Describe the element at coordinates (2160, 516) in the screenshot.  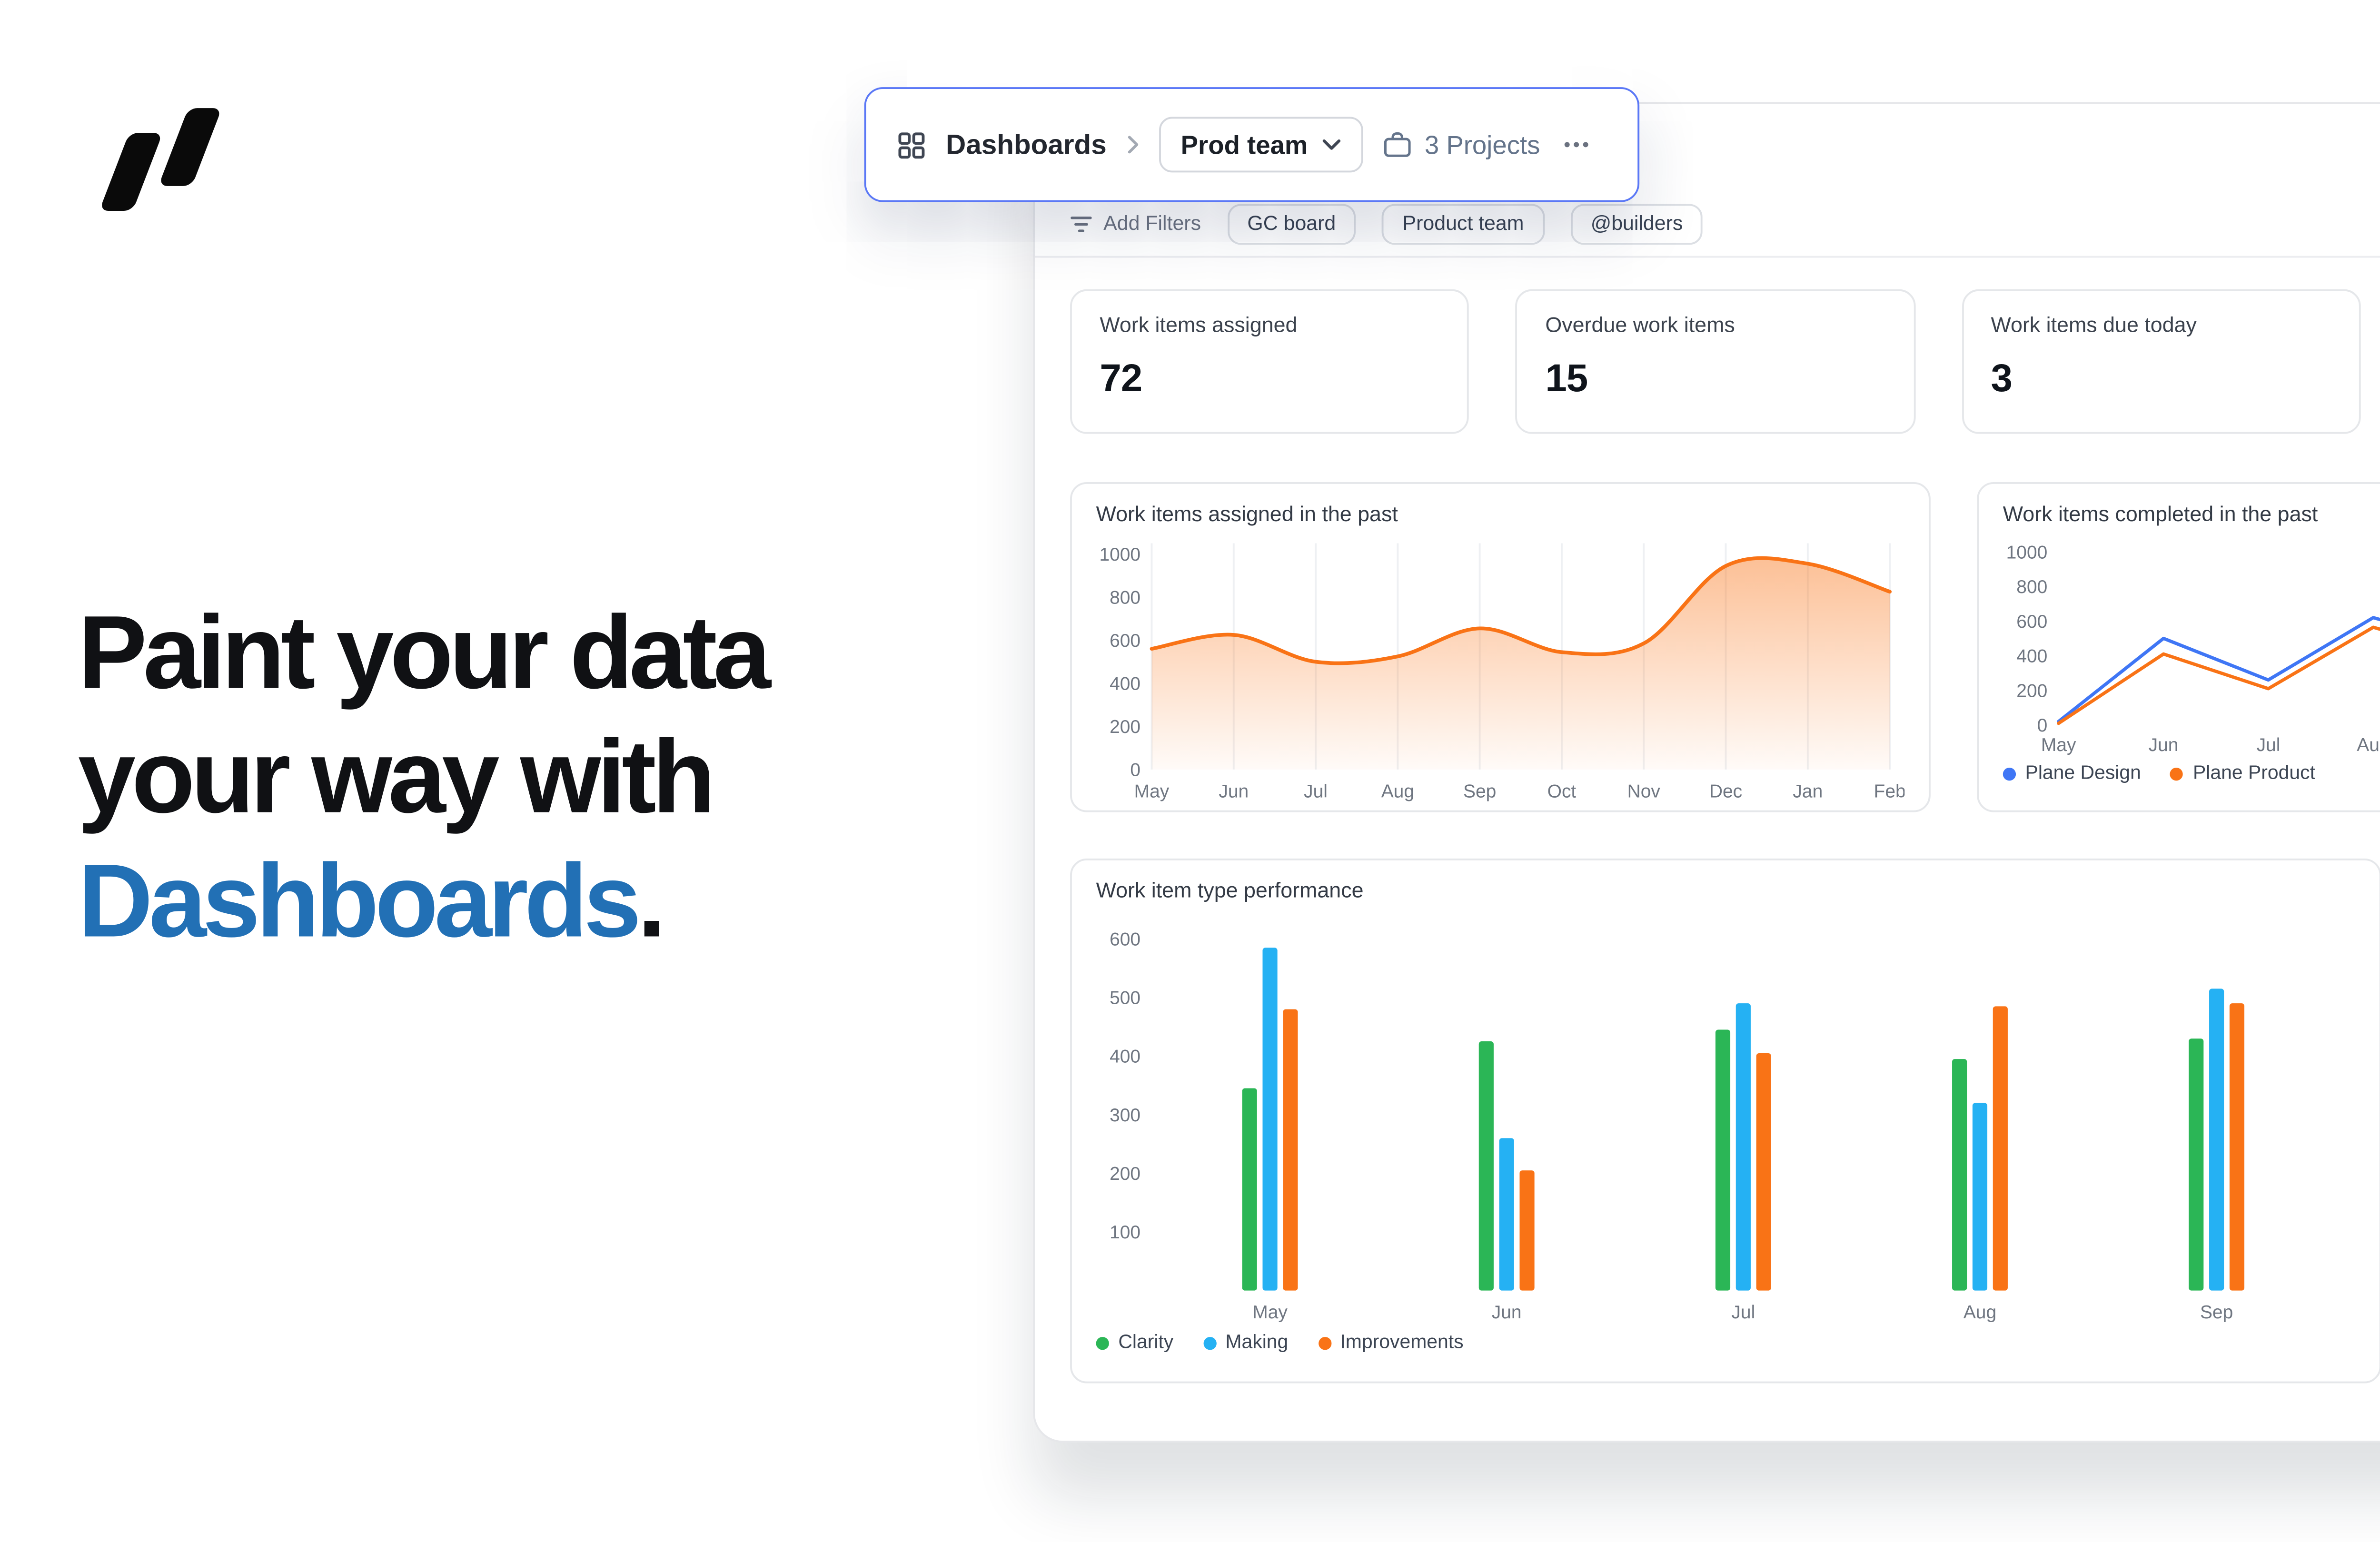
I see `chart-title: Work items completed in the past` at that location.